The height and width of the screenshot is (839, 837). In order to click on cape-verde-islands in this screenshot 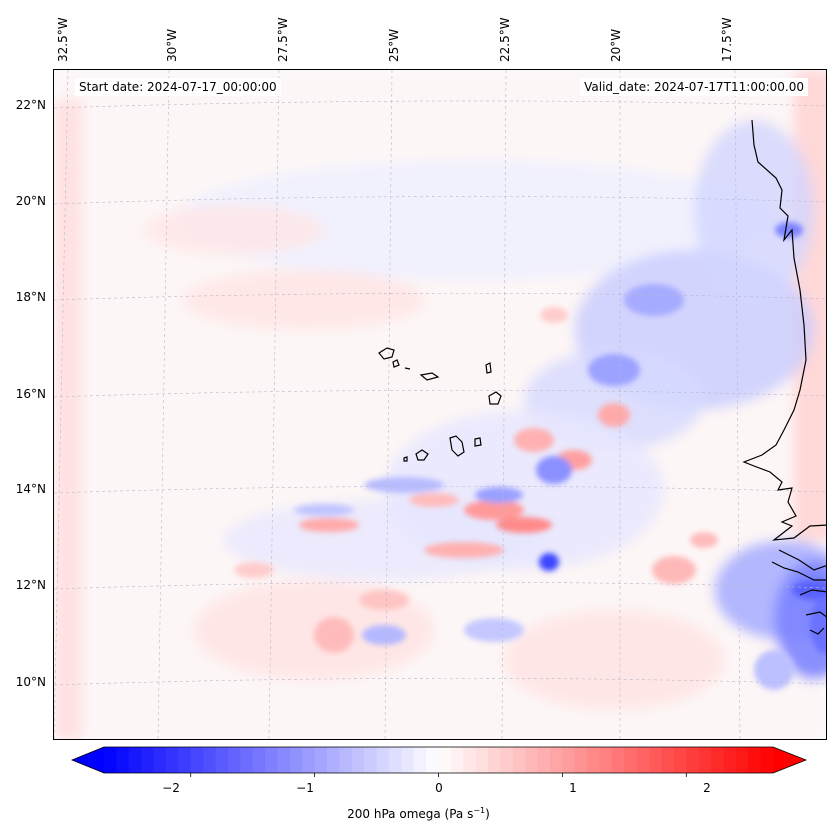, I will do `click(440, 404)`.